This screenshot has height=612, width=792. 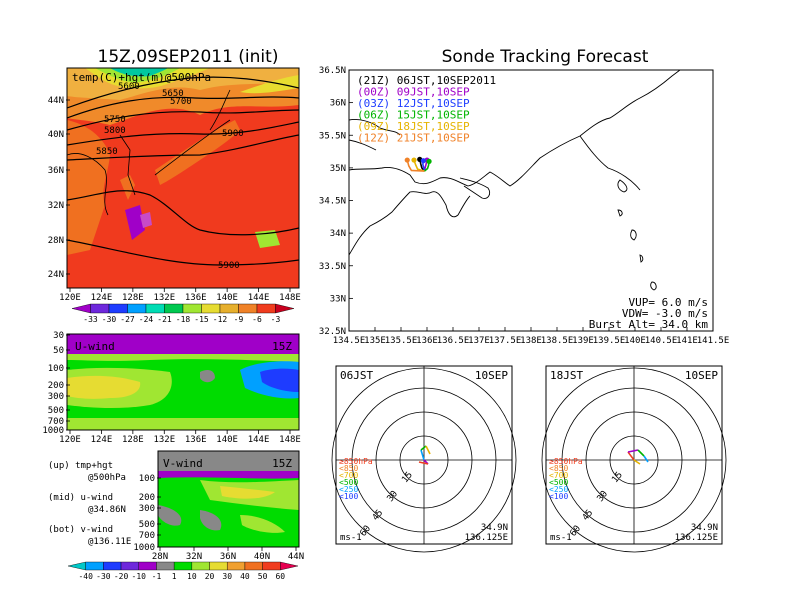 I want to click on tick-label: 138E, so click(x=531, y=341).